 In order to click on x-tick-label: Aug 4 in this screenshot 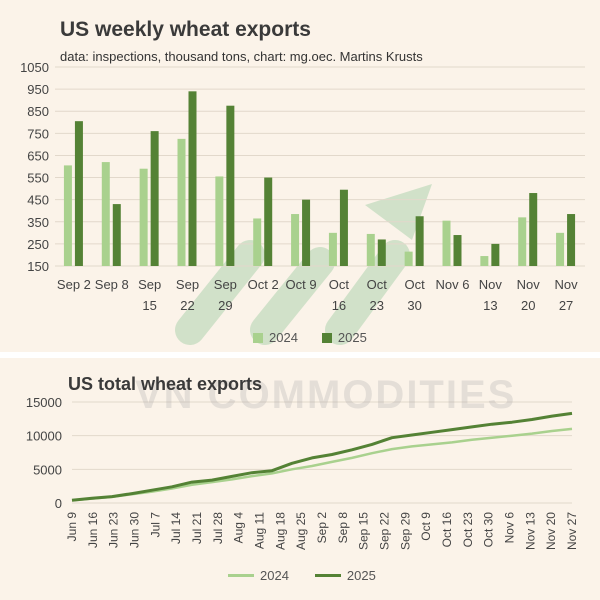, I will do `click(239, 528)`.